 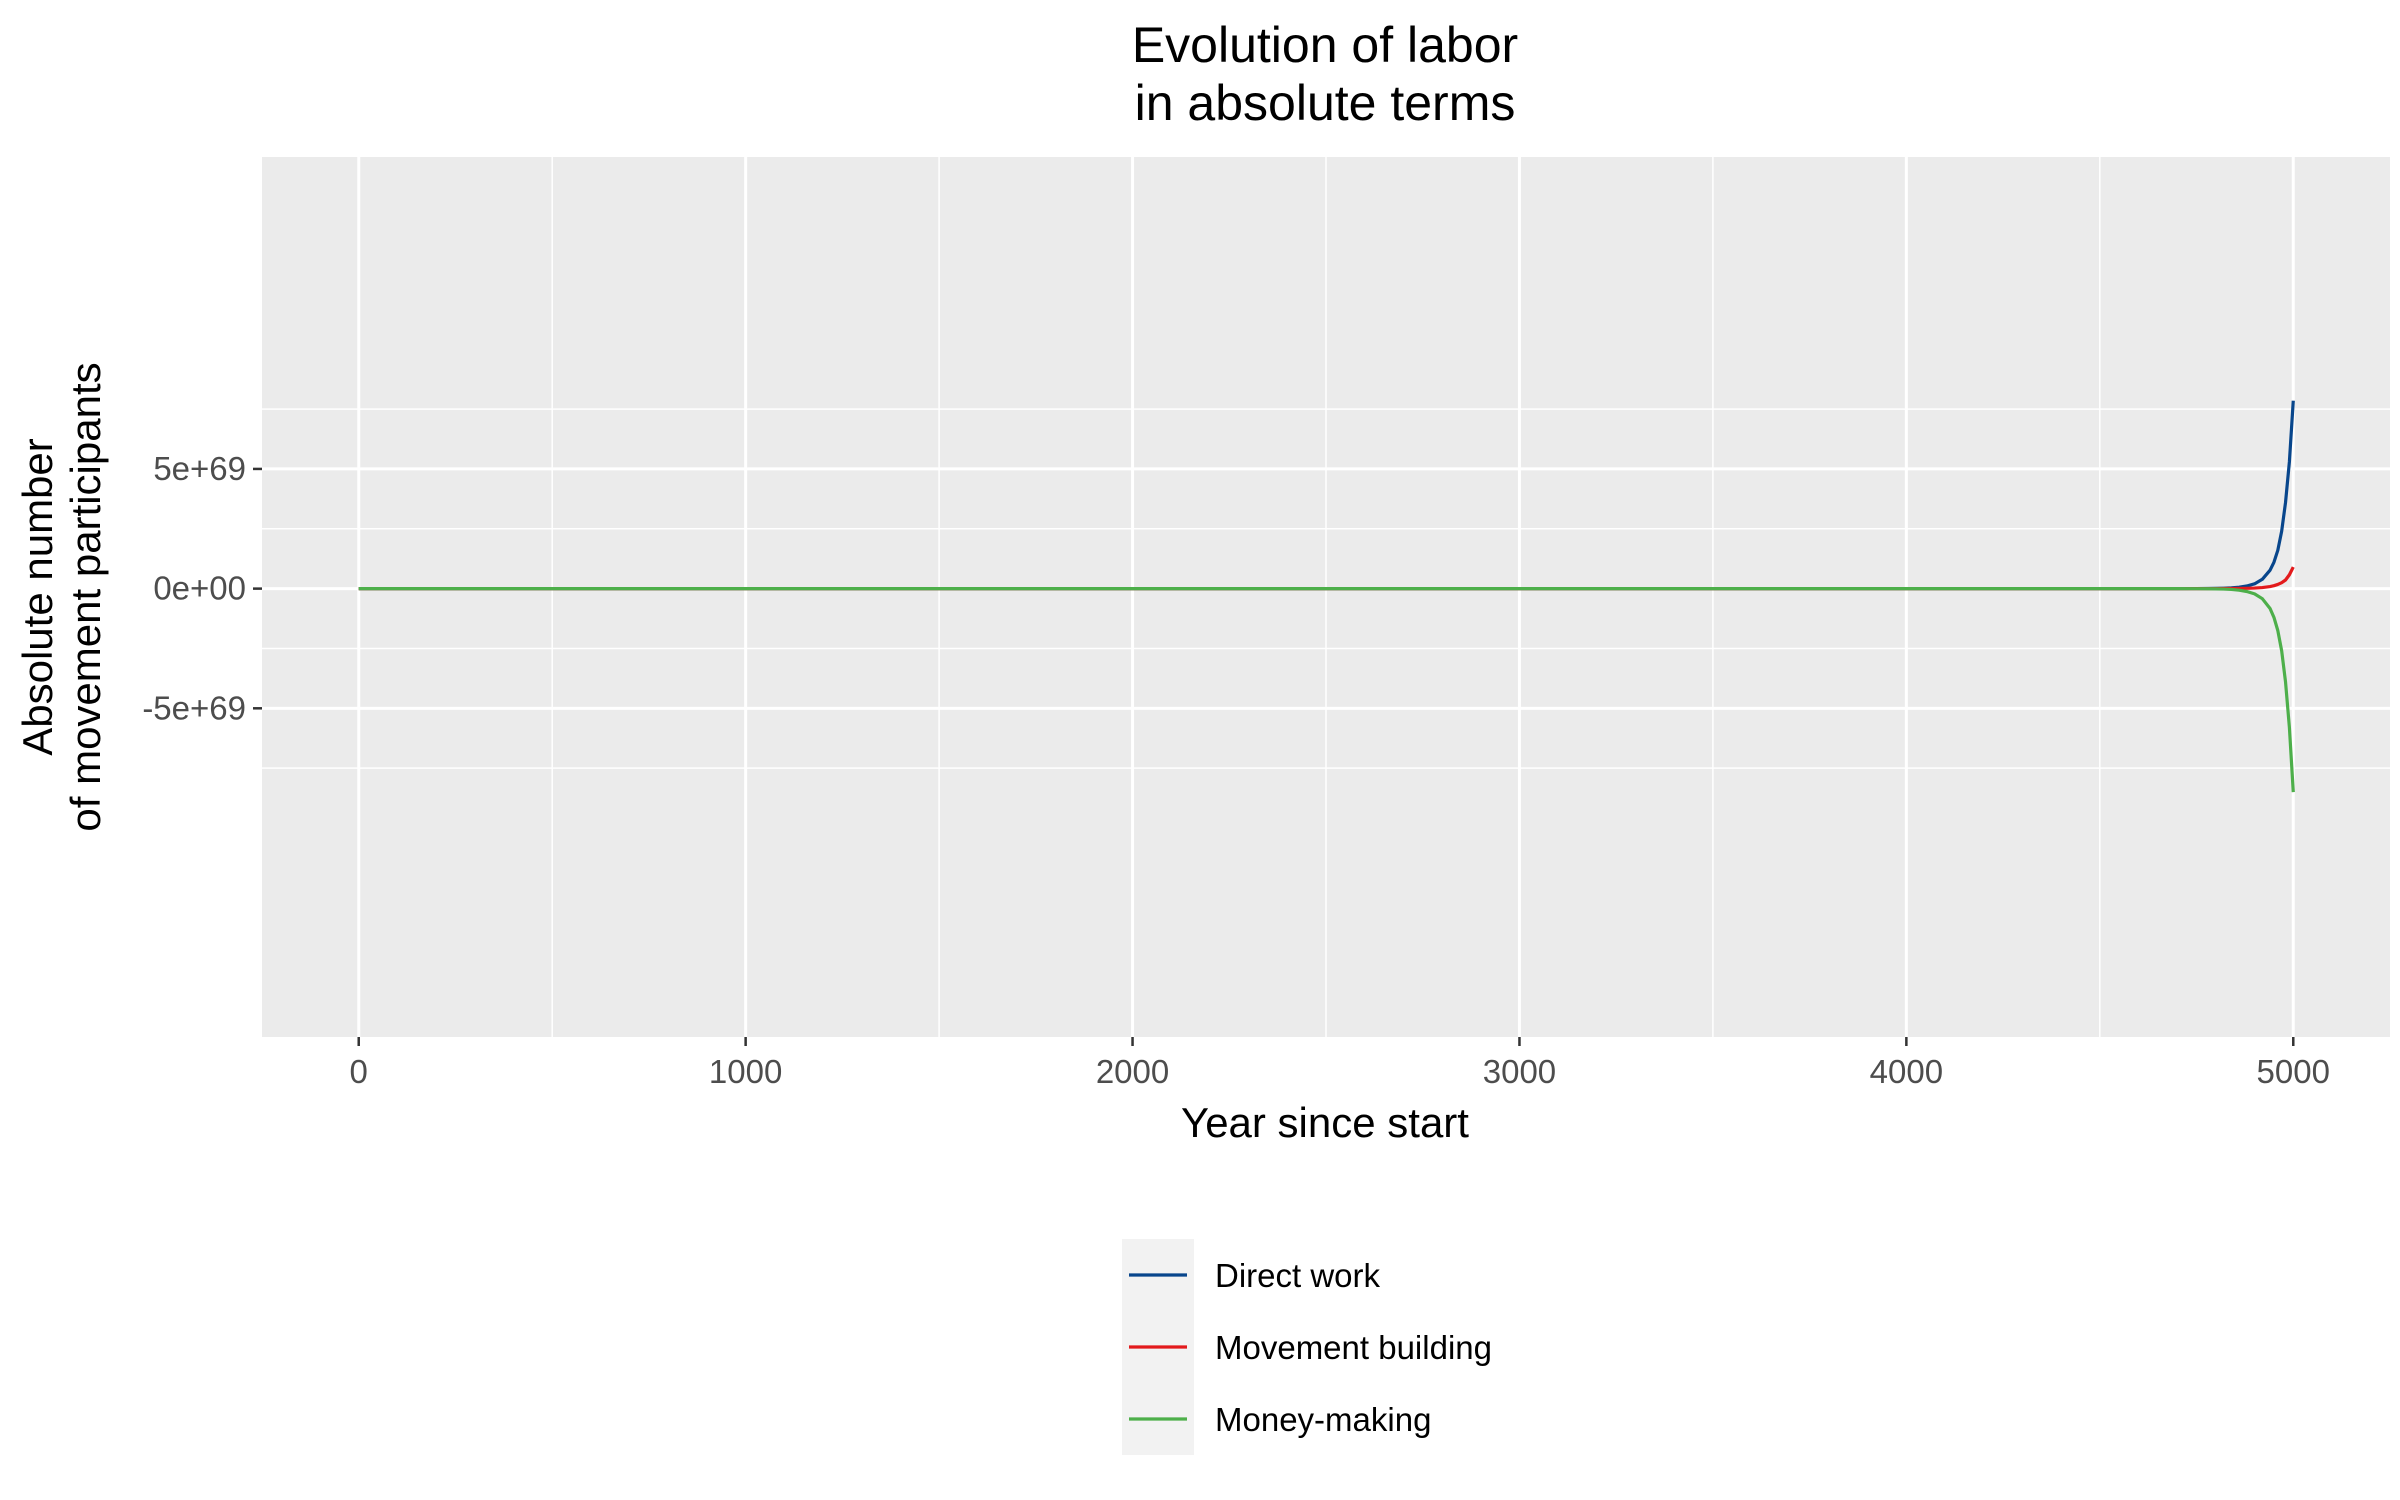 I want to click on chart-title-line-1: Evolution of labor, so click(x=1325, y=45).